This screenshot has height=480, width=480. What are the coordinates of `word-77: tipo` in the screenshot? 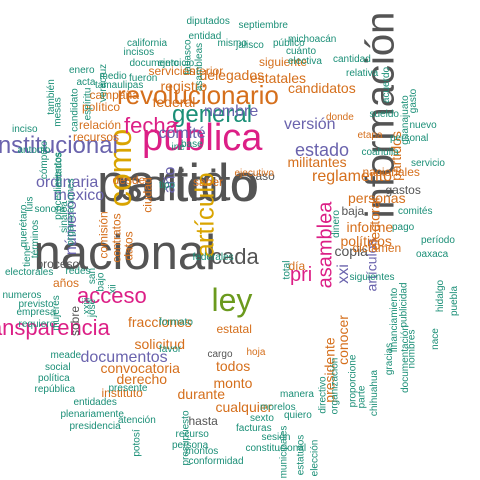 It's located at (167, 185).